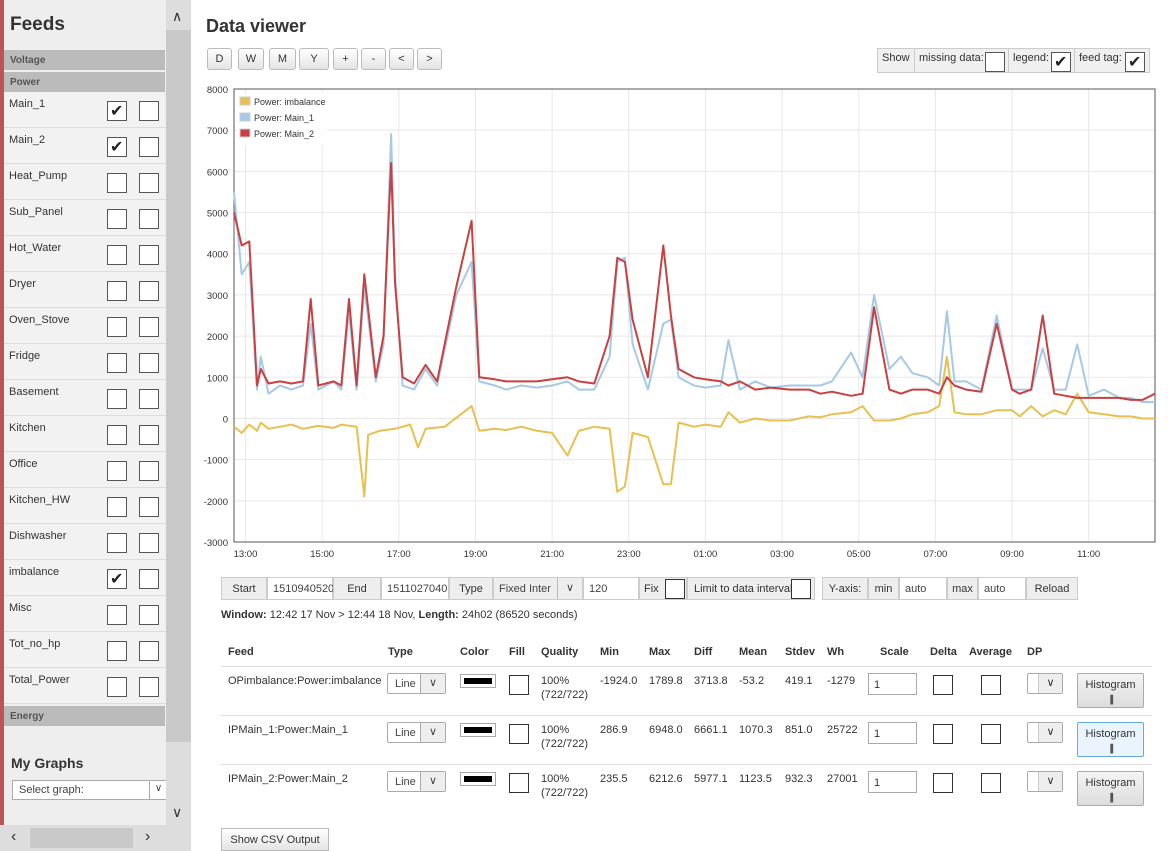 The image size is (1168, 851). Describe the element at coordinates (1100, 58) in the screenshot. I see `feed-tag-label: feed tag:` at that location.